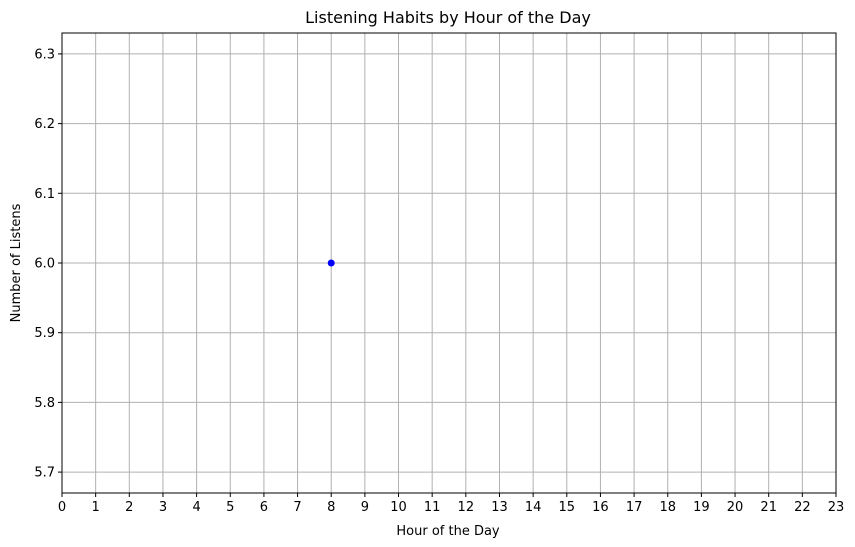 The image size is (855, 547). I want to click on y-axis-label: Number of Listens, so click(16, 262).